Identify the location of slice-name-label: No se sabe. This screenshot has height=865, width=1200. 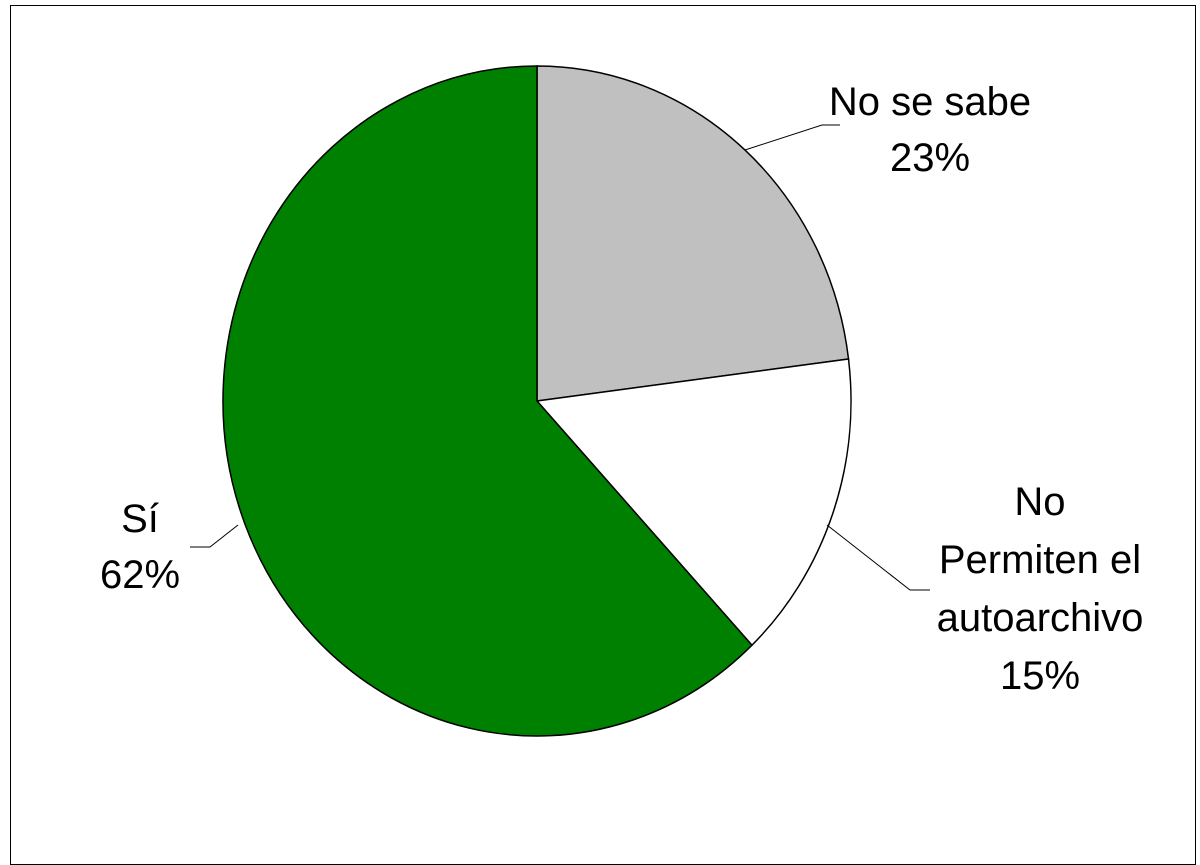
(930, 102).